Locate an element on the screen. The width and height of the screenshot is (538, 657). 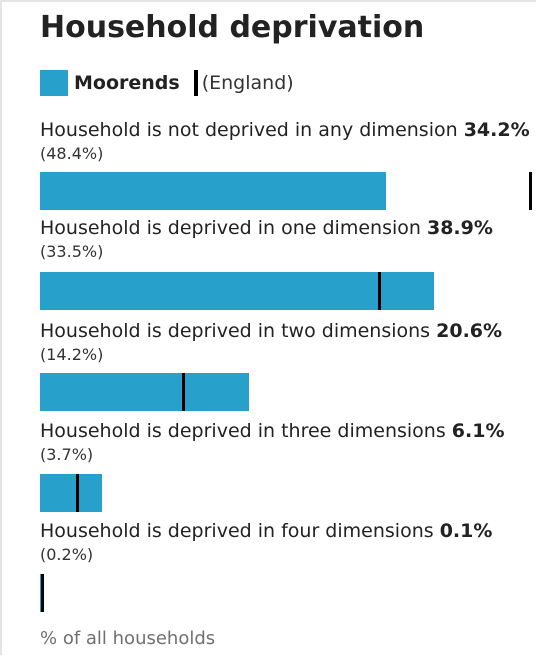
value-label: 34.2% is located at coordinates (496, 130).